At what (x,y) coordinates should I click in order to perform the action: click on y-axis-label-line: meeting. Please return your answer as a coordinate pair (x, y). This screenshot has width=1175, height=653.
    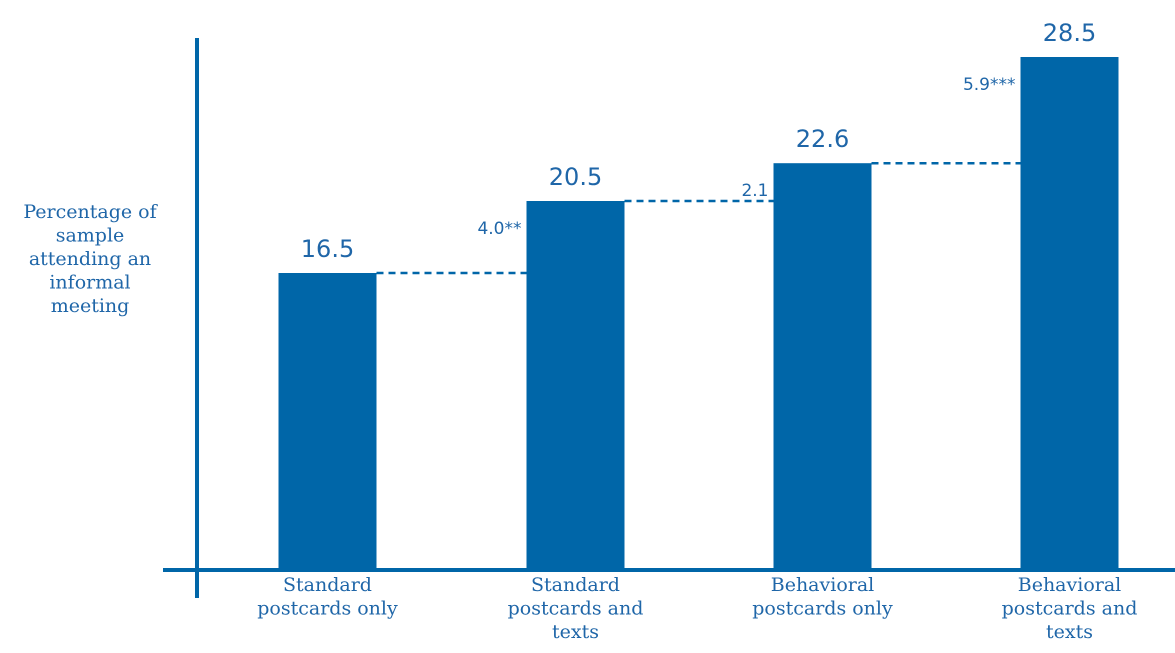
    Looking at the image, I should click on (90, 306).